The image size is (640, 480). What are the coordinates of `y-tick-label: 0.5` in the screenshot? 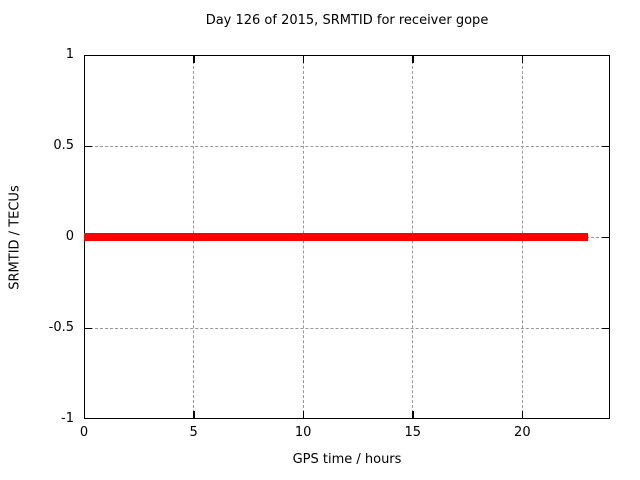 It's located at (63, 145).